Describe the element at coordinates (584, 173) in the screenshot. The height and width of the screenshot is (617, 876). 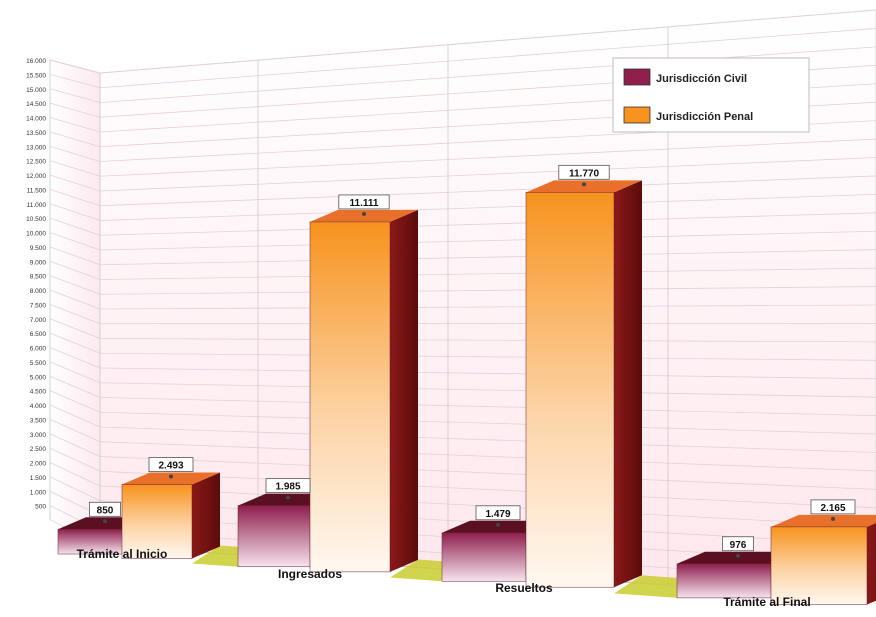
I see `data-label: 11.770` at that location.